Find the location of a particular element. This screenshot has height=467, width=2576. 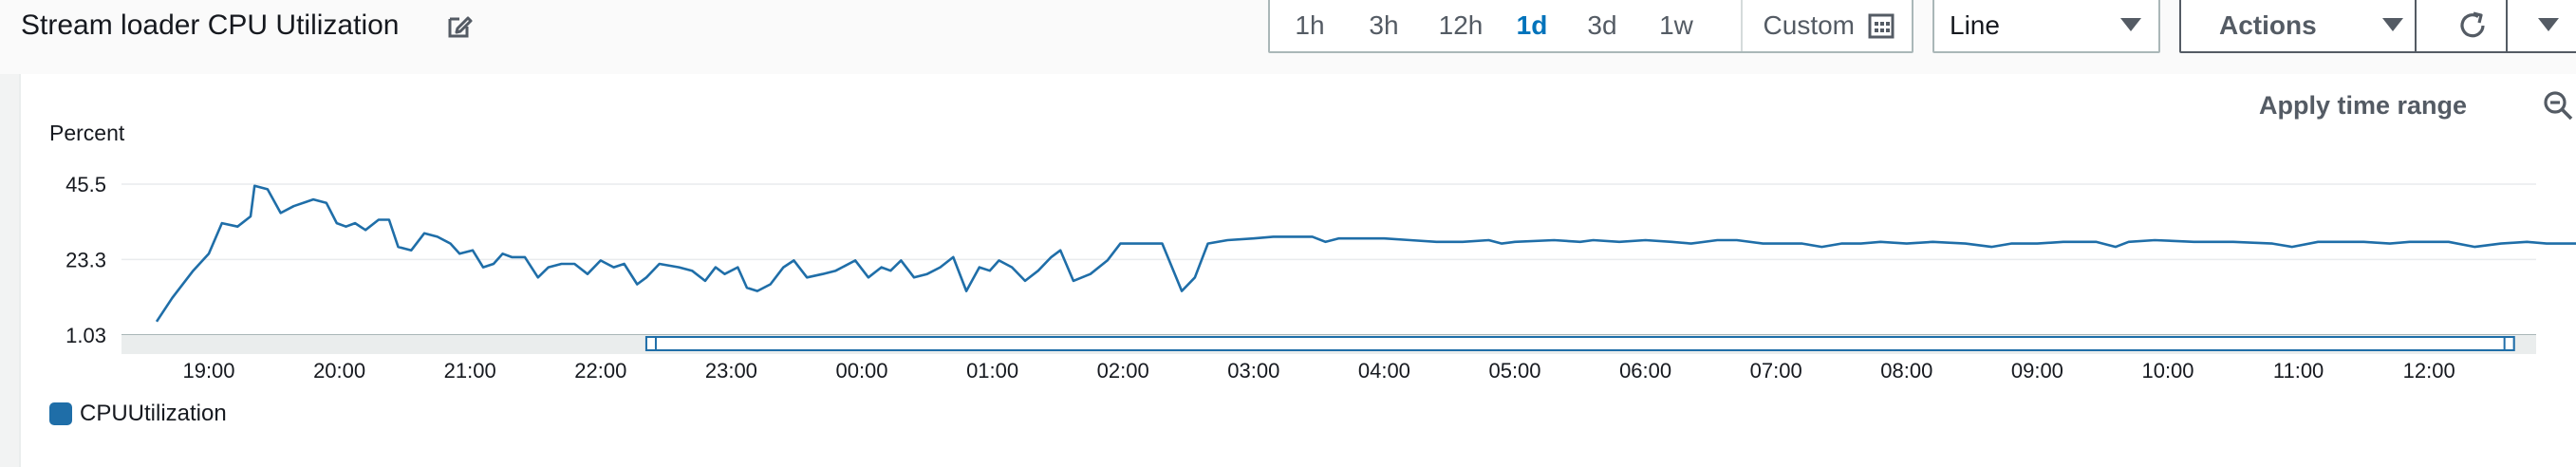

x-tick-label: 08:00 is located at coordinates (1906, 371).